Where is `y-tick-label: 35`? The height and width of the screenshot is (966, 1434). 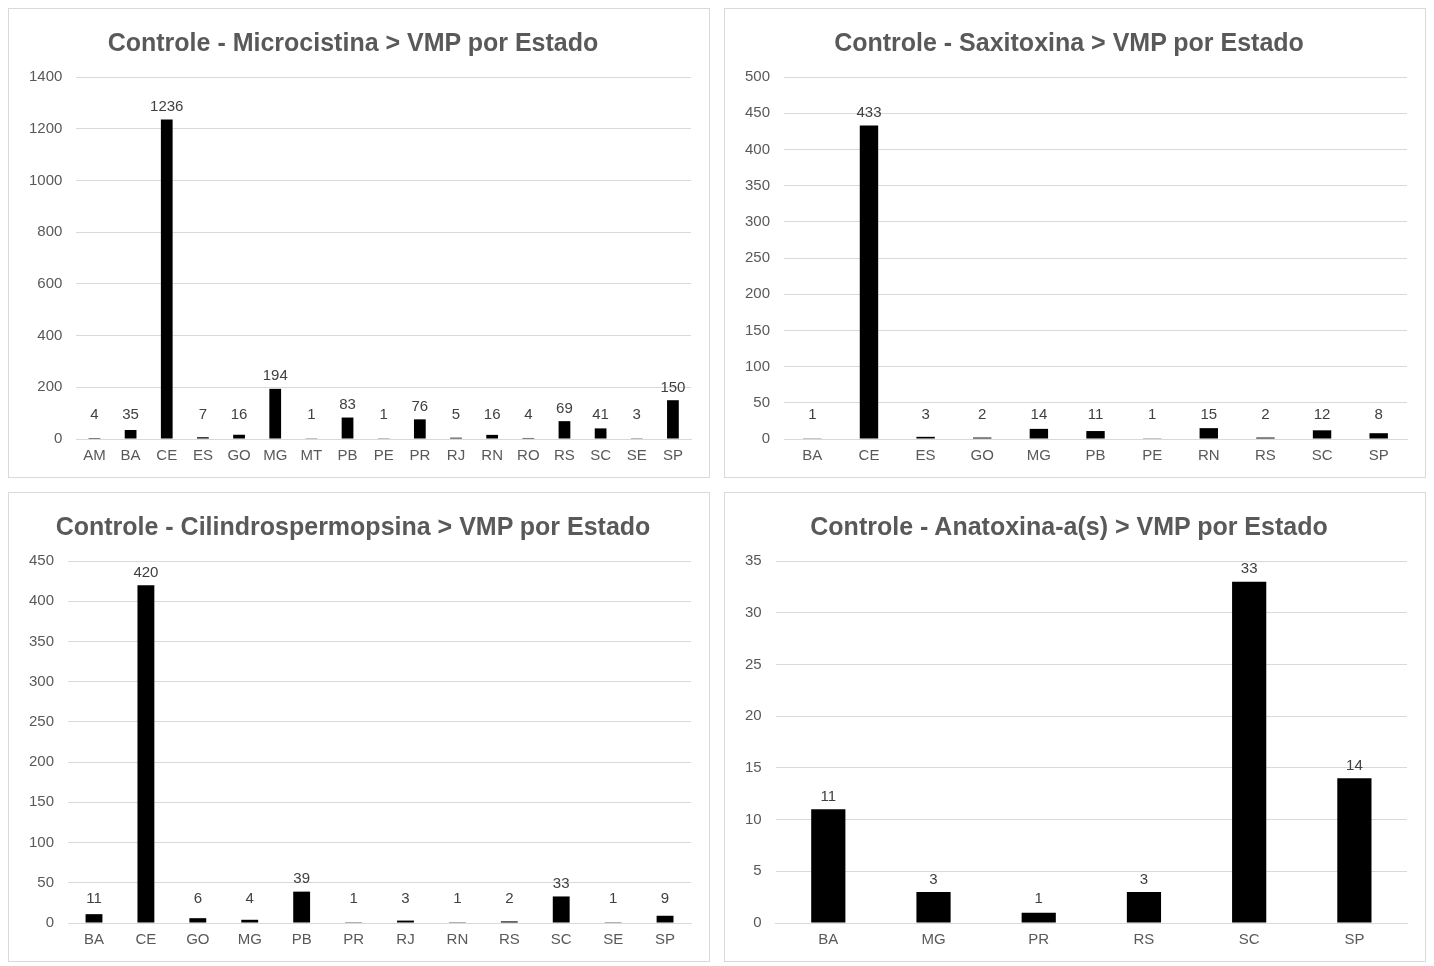
y-tick-label: 35 is located at coordinates (753, 560).